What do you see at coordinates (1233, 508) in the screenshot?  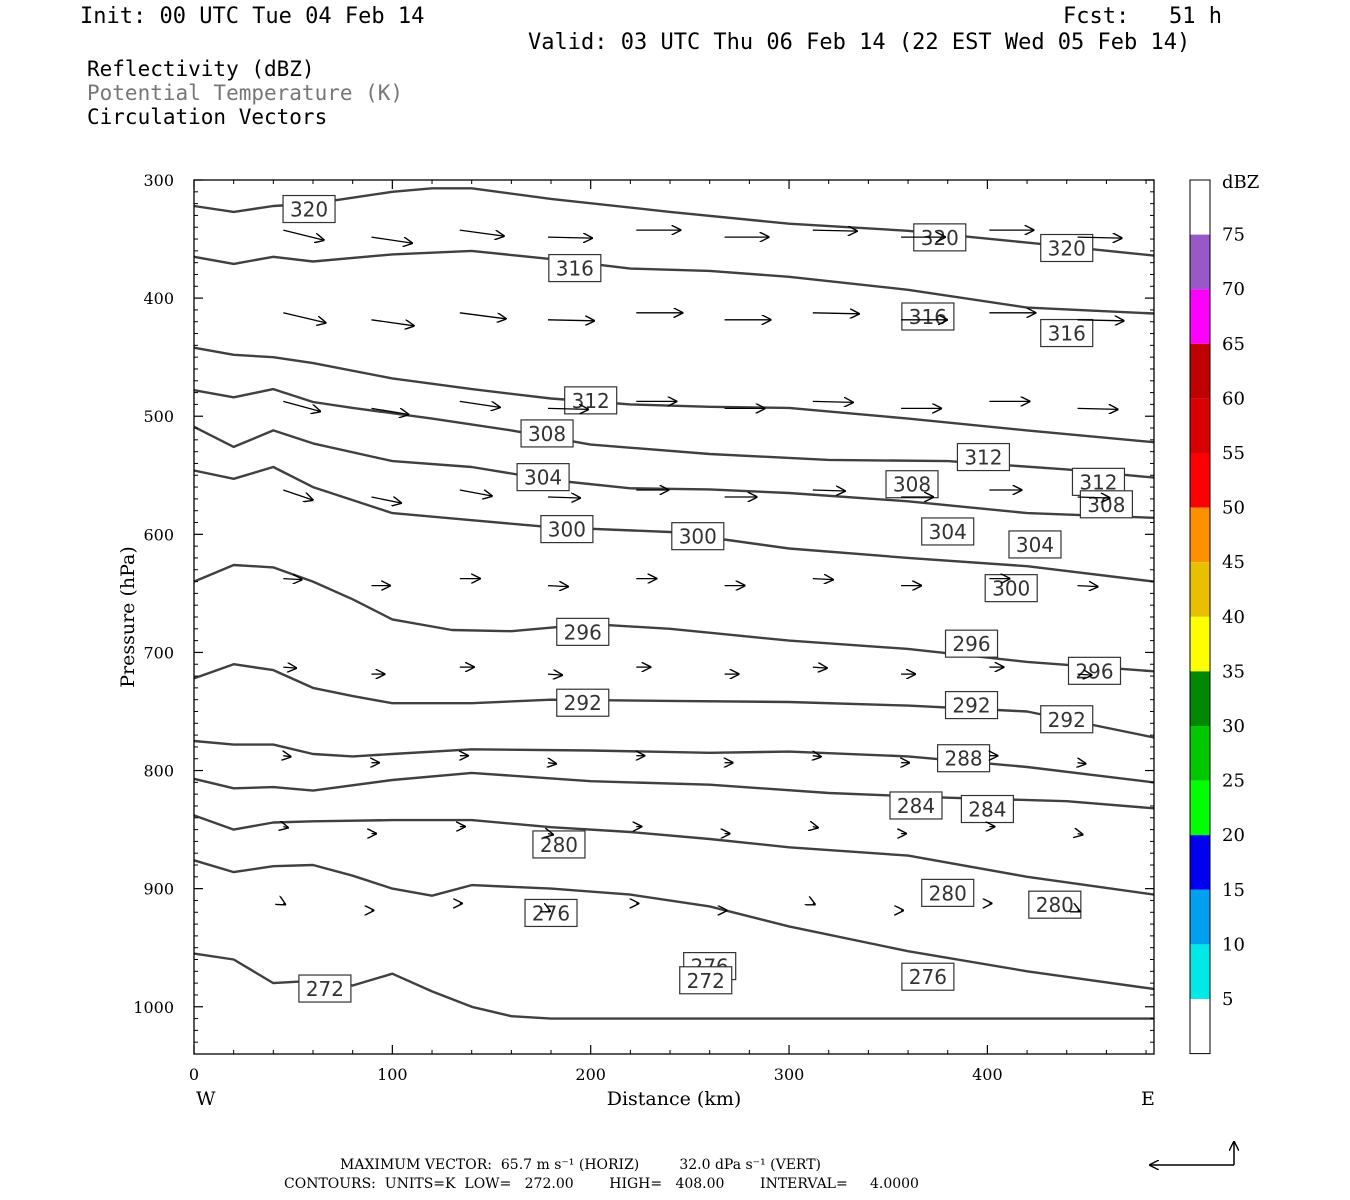 I see `colorbar-label: 50` at bounding box center [1233, 508].